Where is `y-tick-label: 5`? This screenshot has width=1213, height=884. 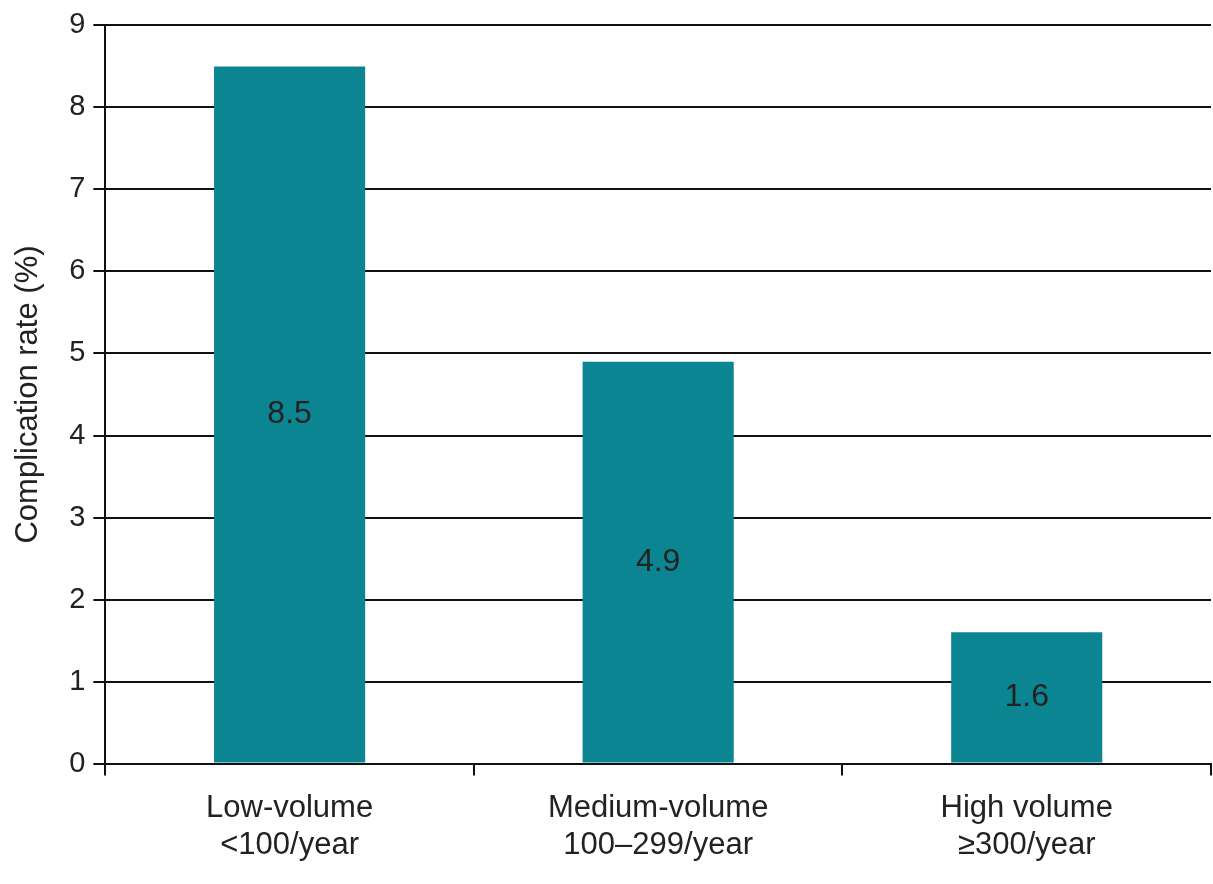
y-tick-label: 5 is located at coordinates (77, 351).